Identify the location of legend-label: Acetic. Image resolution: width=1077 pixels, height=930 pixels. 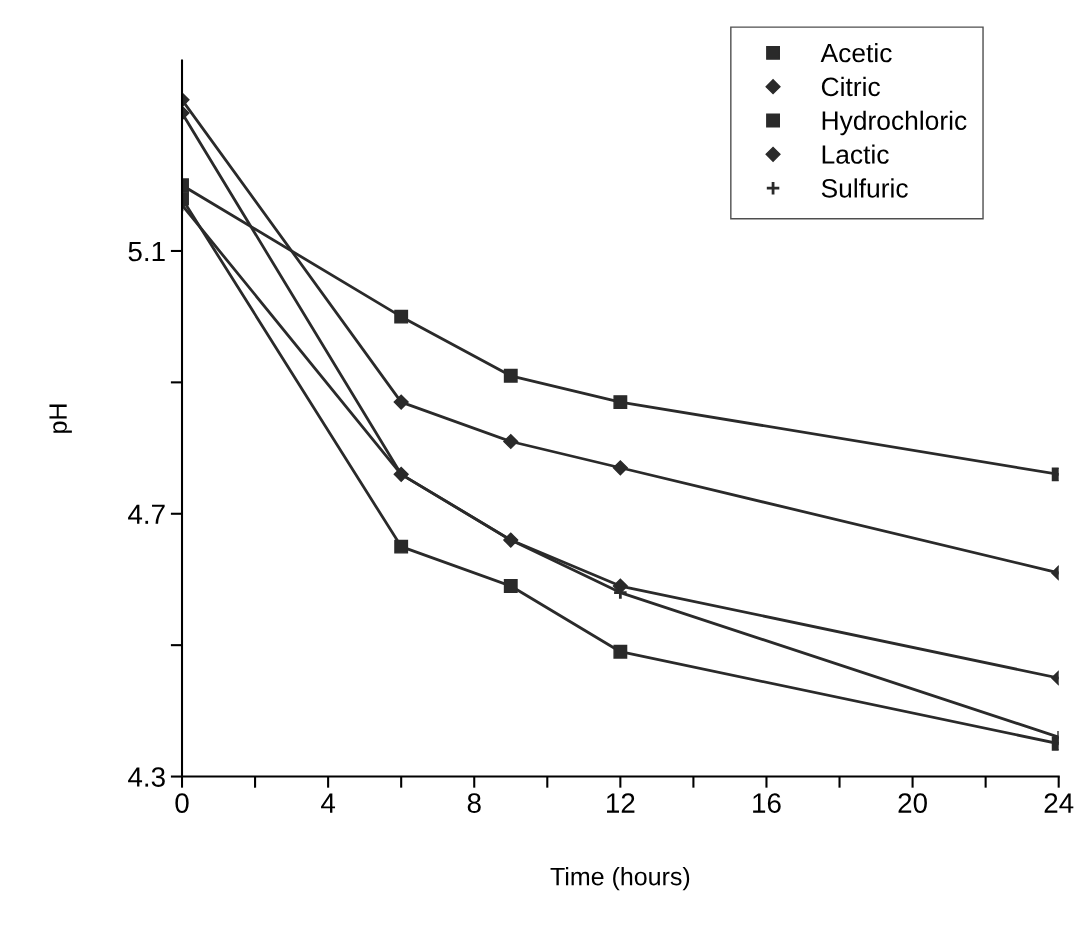
(856, 52).